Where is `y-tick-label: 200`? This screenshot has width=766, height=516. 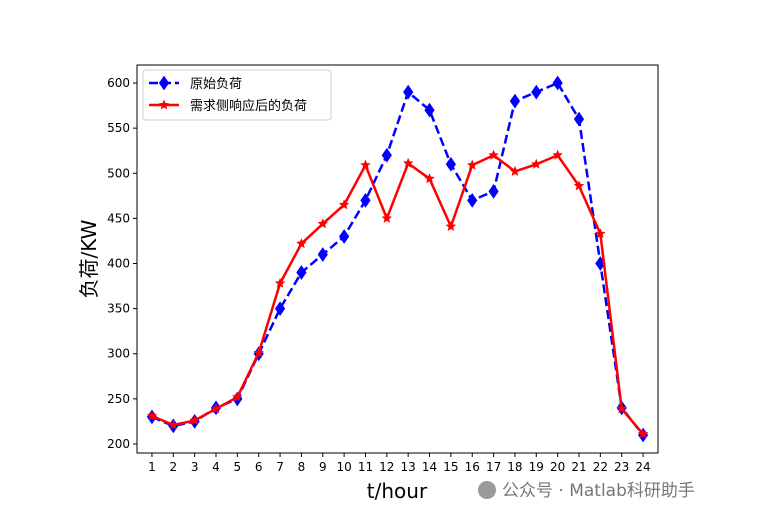
y-tick-label: 200 is located at coordinates (118, 444).